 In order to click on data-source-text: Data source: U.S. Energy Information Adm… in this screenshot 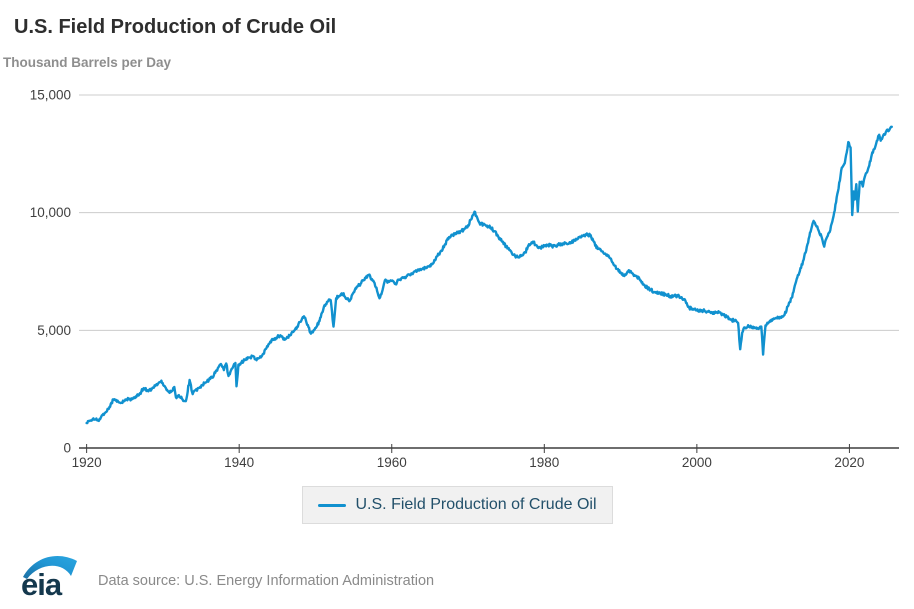, I will do `click(266, 581)`.